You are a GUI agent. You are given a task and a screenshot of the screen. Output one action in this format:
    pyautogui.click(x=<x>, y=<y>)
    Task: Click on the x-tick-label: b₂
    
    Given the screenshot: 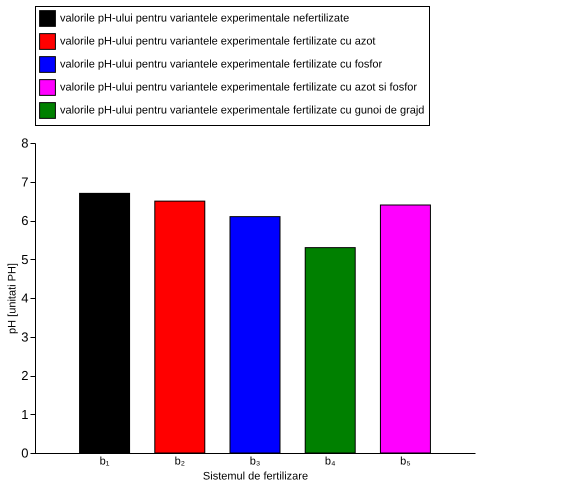 What is the action you would take?
    pyautogui.click(x=179, y=462)
    